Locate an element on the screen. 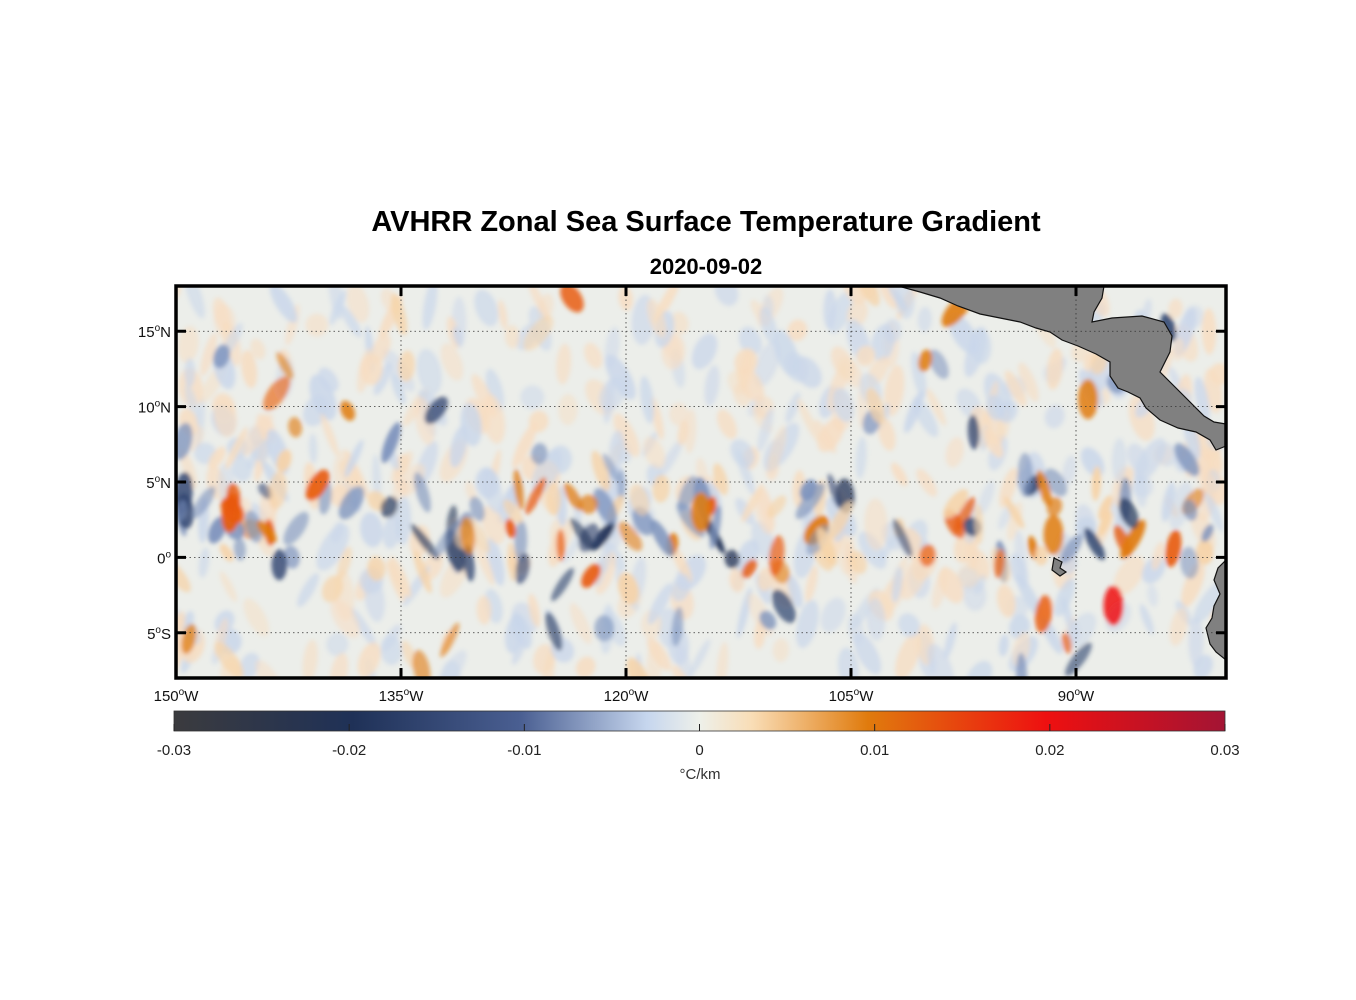 The width and height of the screenshot is (1356, 1000). land-mask is located at coordinates (1061, 473).